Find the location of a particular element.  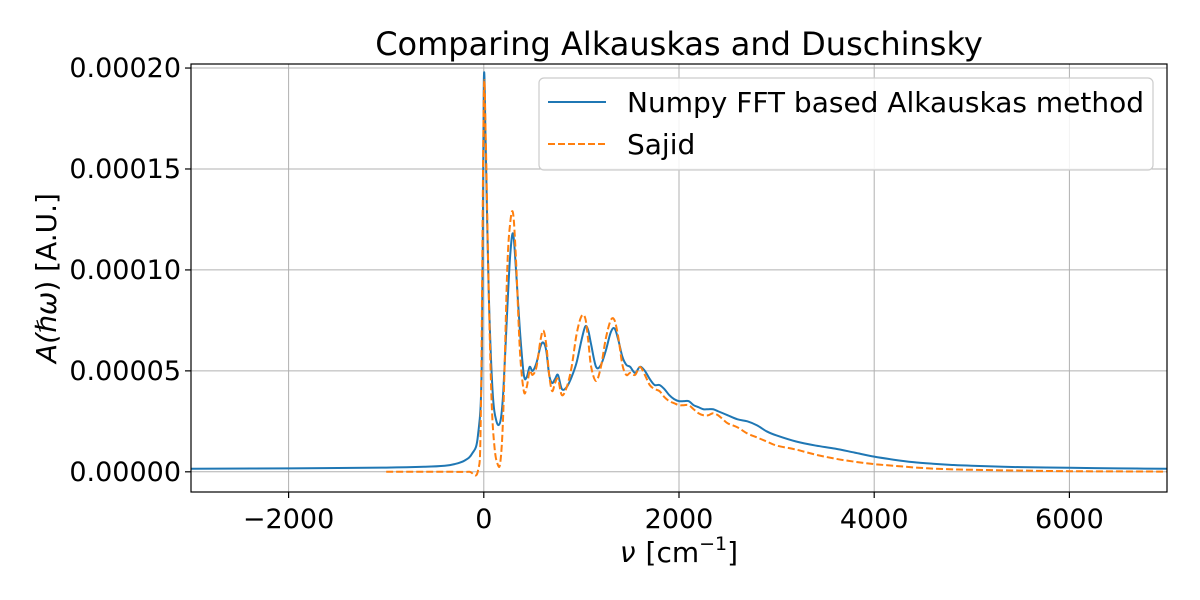

y-axis: 0.00000 0.00005 0.00010 0.00015 0.00020 is located at coordinates (130, 270).